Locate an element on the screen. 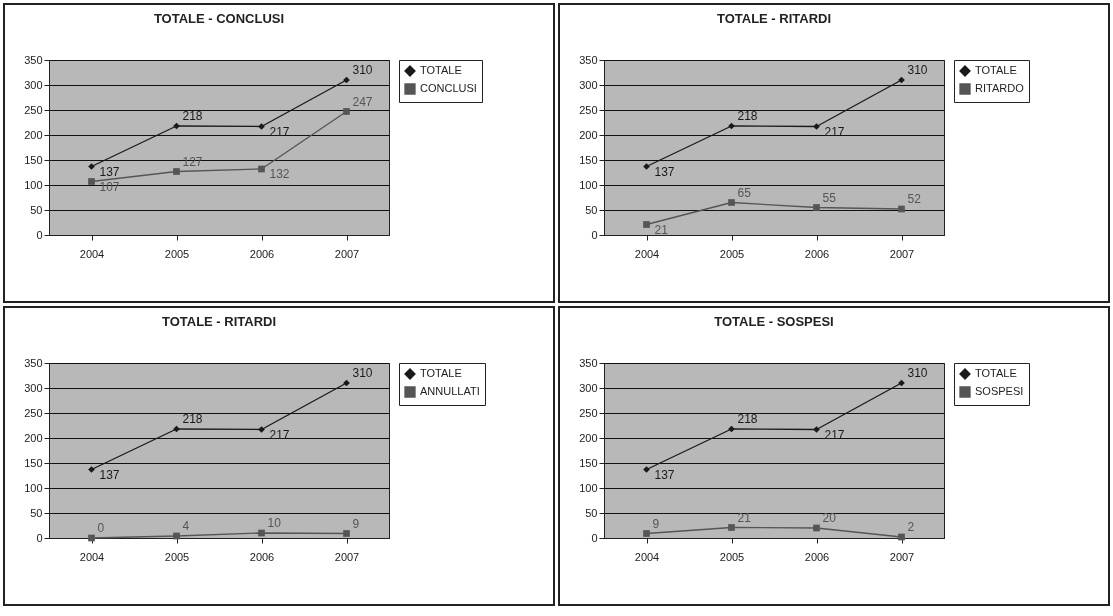 The image size is (1113, 616). chart-title: TOTALE - SOSPESI is located at coordinates (774, 321).